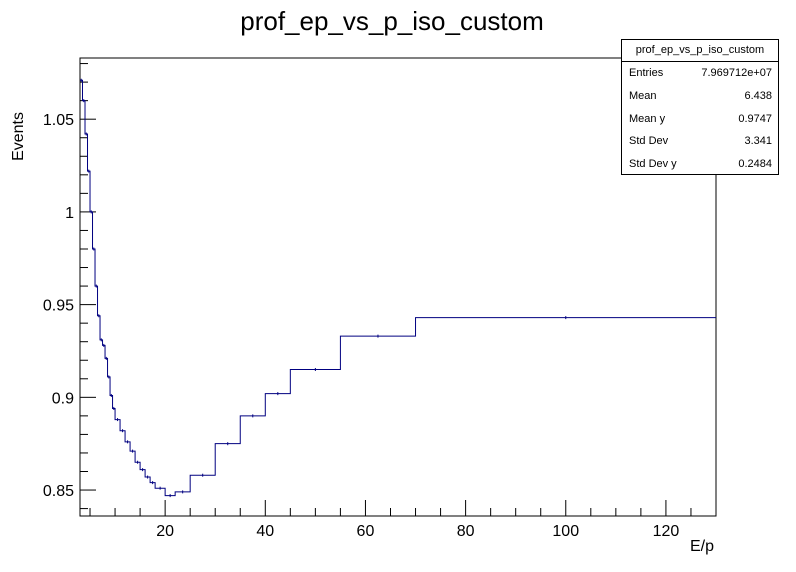 The height and width of the screenshot is (572, 796). Describe the element at coordinates (69, 286) in the screenshot. I see `y-axis: 0.85 0.9 0.95 1 1.05` at that location.